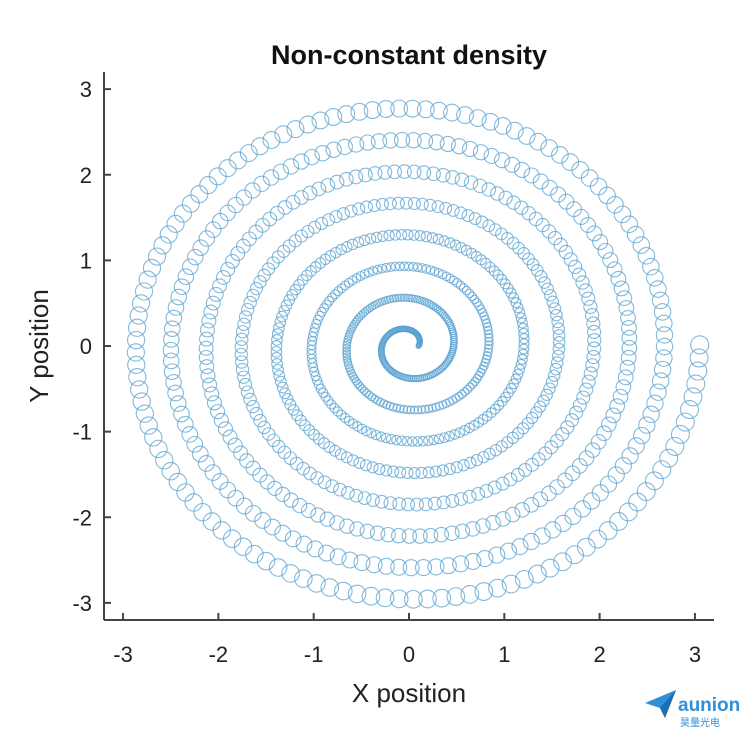 This screenshot has height=735, width=753. What do you see at coordinates (86, 175) in the screenshot?
I see `y-tick-label: 2` at bounding box center [86, 175].